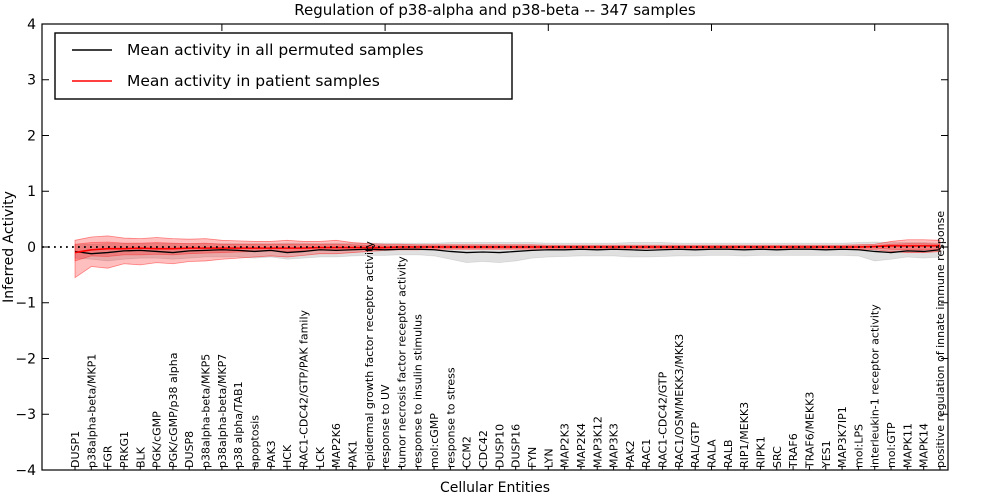  Describe the element at coordinates (253, 81) in the screenshot. I see `legend-label-patient: Mean activity in patient samples` at that location.